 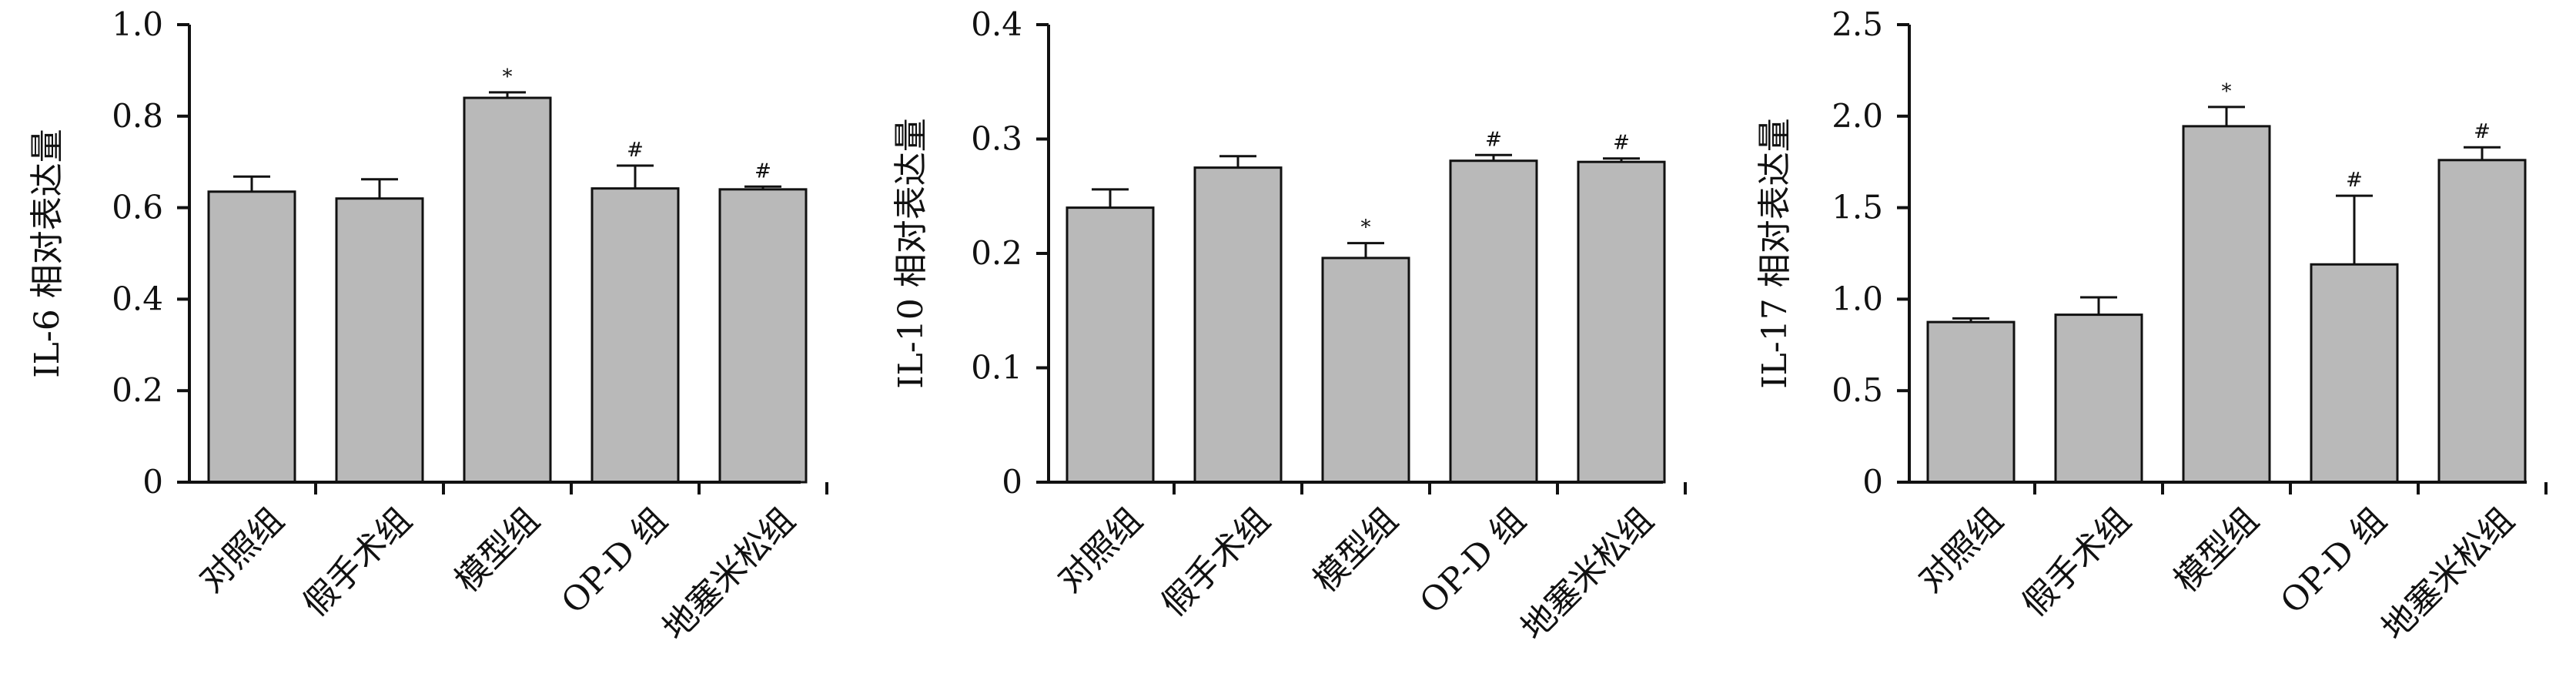 What do you see at coordinates (48, 253) in the screenshot?
I see `il6-y-axis-label: IL-6 相对表达量` at bounding box center [48, 253].